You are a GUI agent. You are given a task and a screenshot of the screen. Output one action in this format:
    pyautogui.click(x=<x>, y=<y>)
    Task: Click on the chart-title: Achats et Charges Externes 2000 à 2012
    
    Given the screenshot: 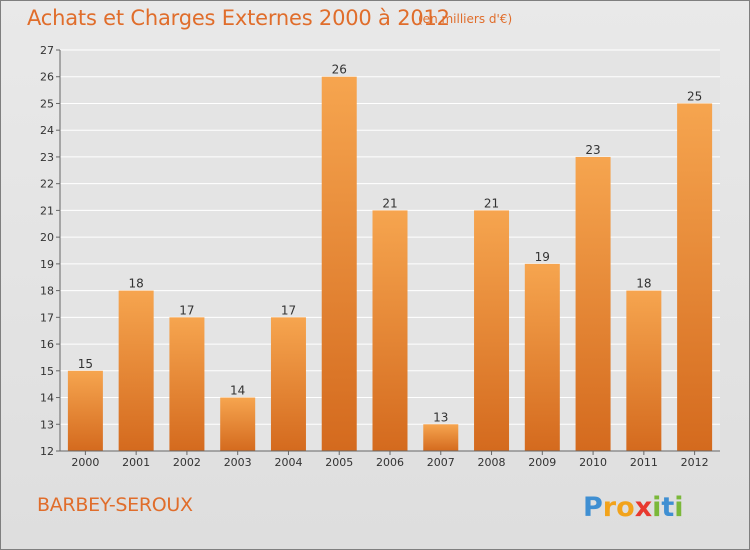 What is the action you would take?
    pyautogui.click(x=238, y=18)
    